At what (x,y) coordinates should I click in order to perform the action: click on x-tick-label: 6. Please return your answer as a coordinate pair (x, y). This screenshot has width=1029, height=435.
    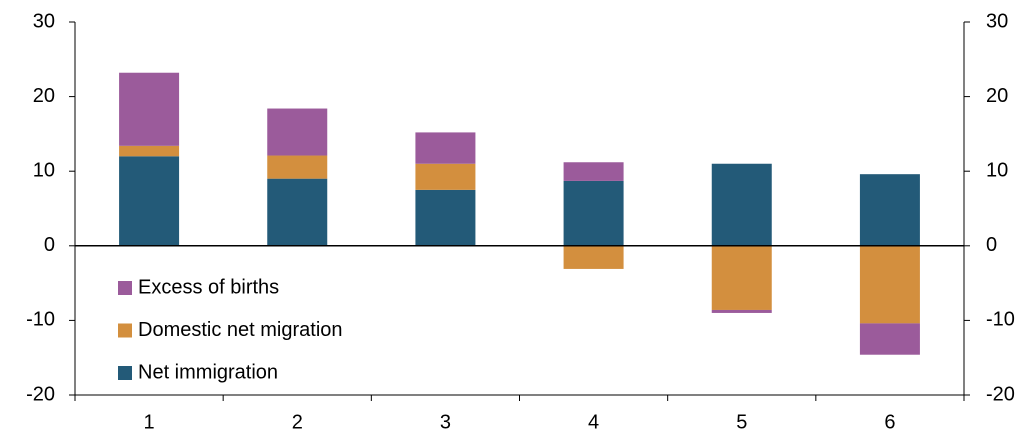
    Looking at the image, I should click on (889, 422).